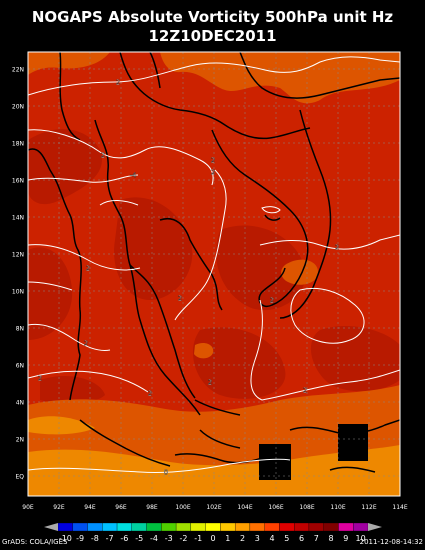  I want to click on lon-label: 110E, so click(337, 507).